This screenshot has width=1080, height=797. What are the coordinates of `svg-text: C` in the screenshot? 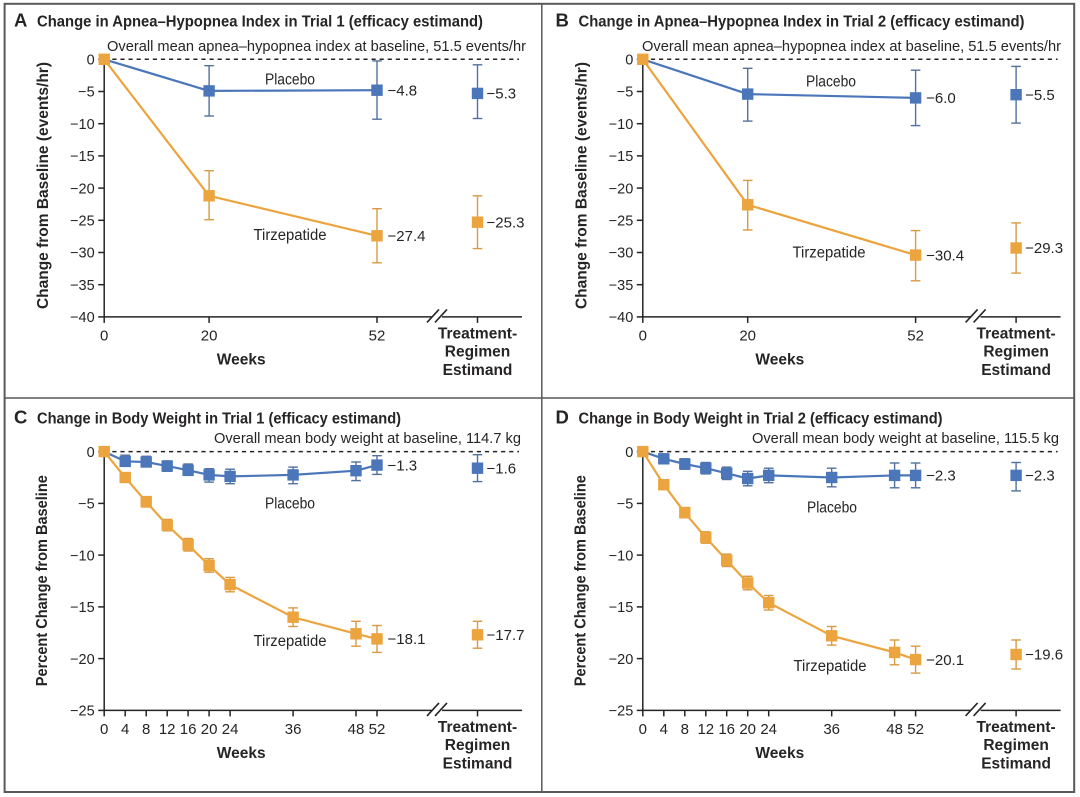 It's located at (20, 417).